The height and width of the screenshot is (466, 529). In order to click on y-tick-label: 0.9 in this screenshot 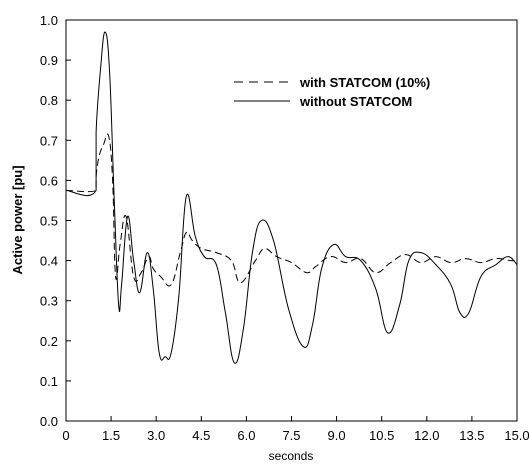, I will do `click(49, 60)`.